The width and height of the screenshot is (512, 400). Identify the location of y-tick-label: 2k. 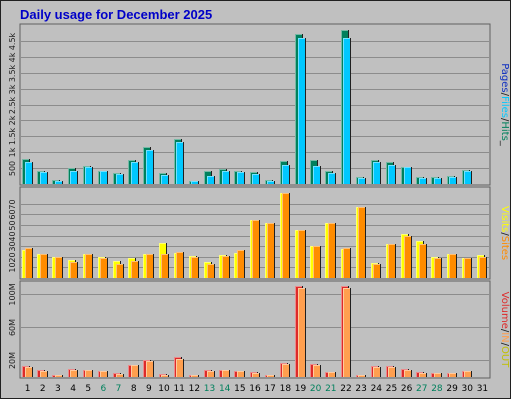
(12, 120).